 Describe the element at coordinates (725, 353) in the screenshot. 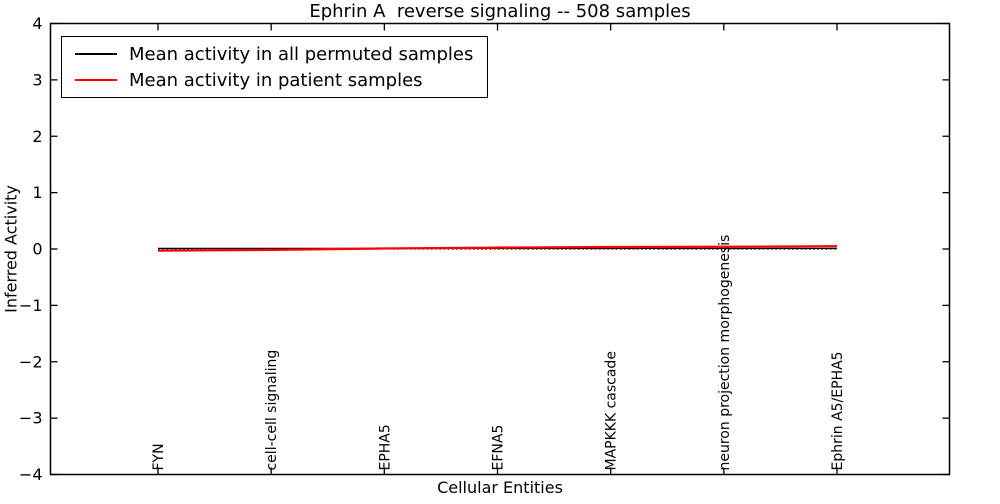

I see `x-tick-label: neuron projection morphogenesis` at that location.